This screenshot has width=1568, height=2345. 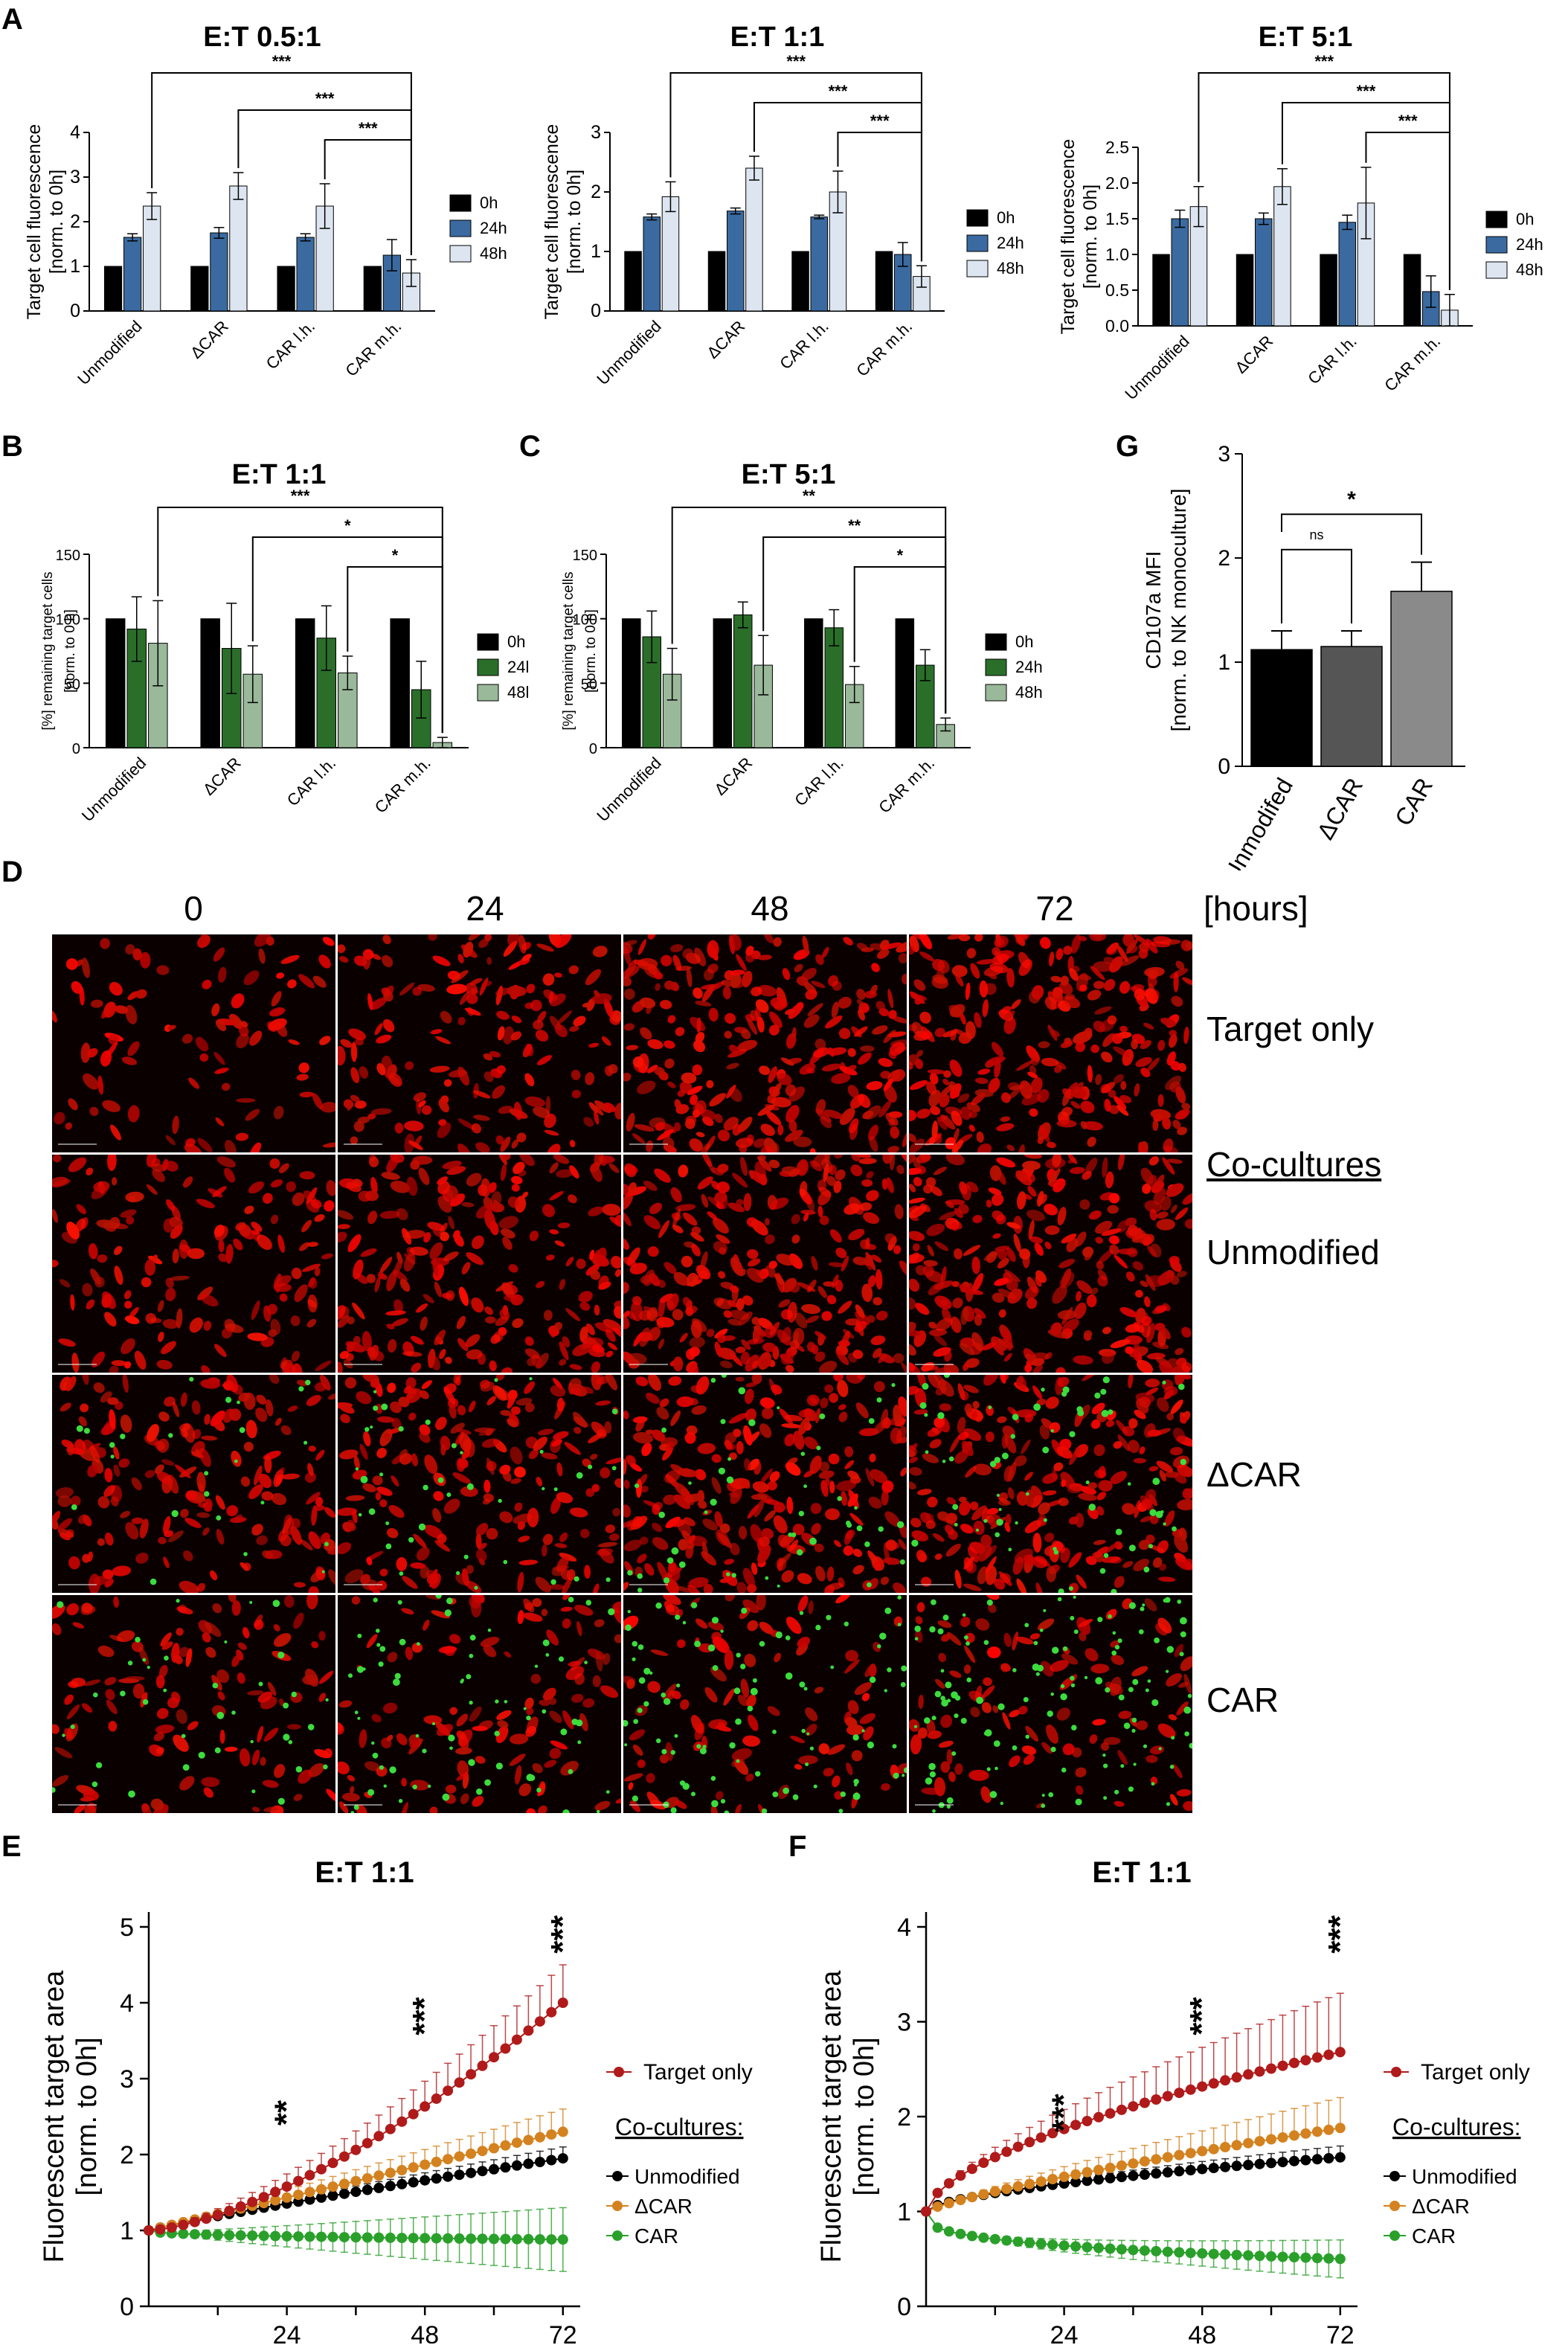 What do you see at coordinates (305, 683) in the screenshot?
I see `bar` at bounding box center [305, 683].